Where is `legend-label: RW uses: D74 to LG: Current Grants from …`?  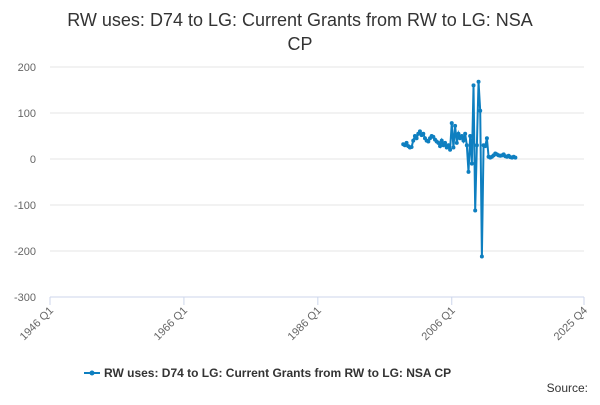 legend-label: RW uses: D74 to LG: Current Grants from … is located at coordinates (277, 373).